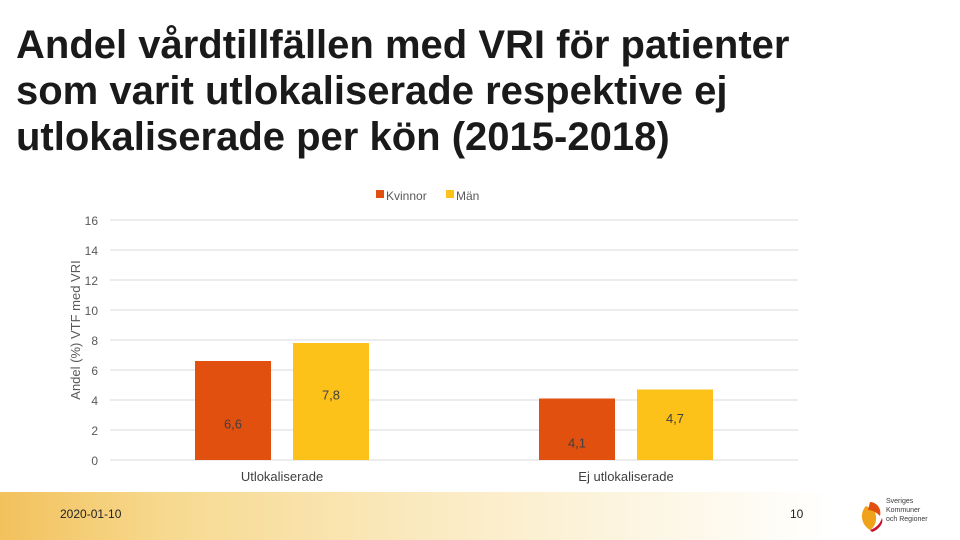 This screenshot has width=960, height=540. I want to click on legend: Kvinnor Män, so click(427, 196).